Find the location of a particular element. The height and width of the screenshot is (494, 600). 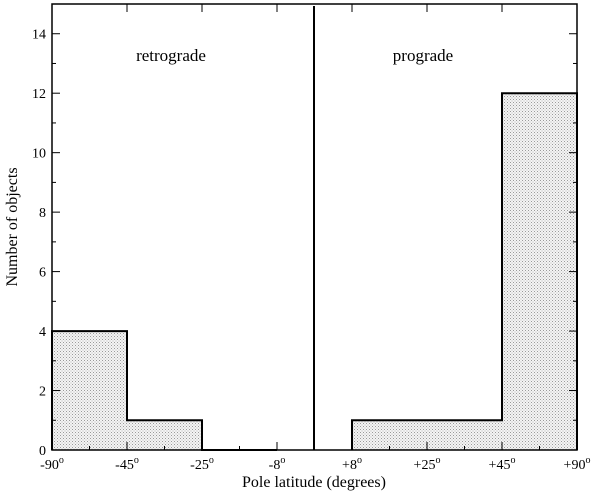

y-tick-label: 8 is located at coordinates (42, 213).